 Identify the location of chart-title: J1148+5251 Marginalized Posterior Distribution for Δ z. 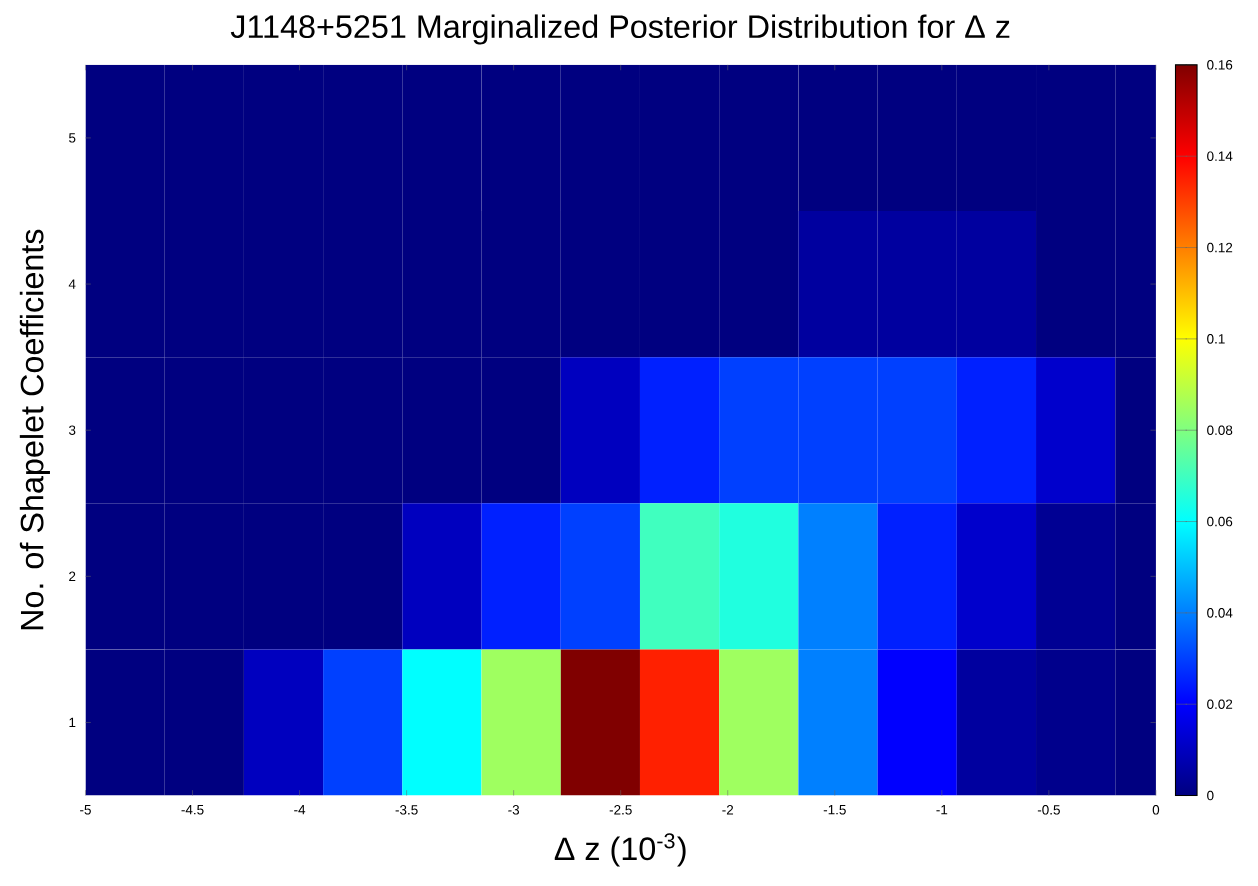
(620, 29).